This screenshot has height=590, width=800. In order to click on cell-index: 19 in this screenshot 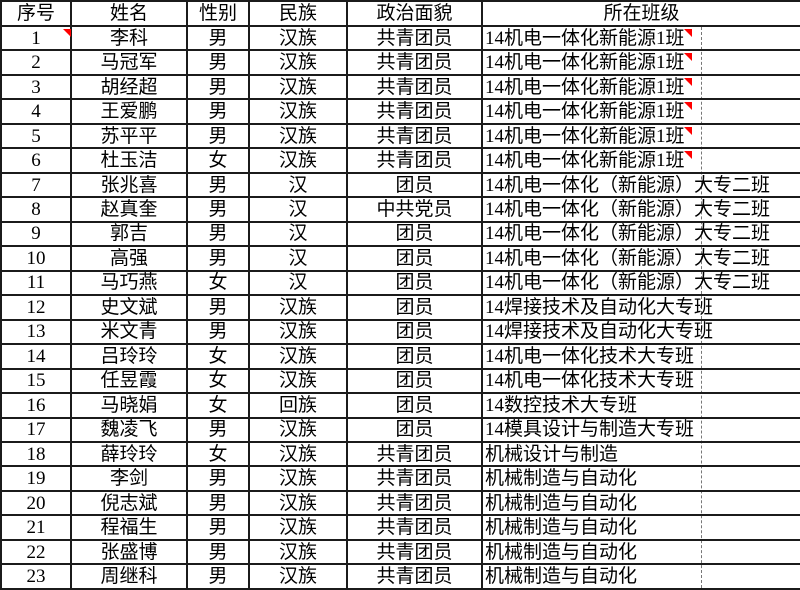, I will do `click(36, 478)`.